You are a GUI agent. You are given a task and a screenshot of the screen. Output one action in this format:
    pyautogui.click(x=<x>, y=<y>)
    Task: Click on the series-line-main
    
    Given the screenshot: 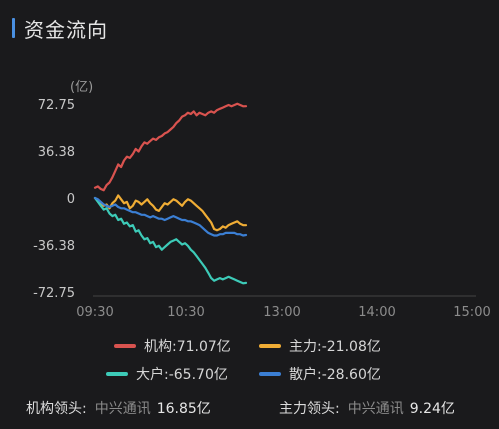 What is the action you would take?
    pyautogui.click(x=170, y=213)
    